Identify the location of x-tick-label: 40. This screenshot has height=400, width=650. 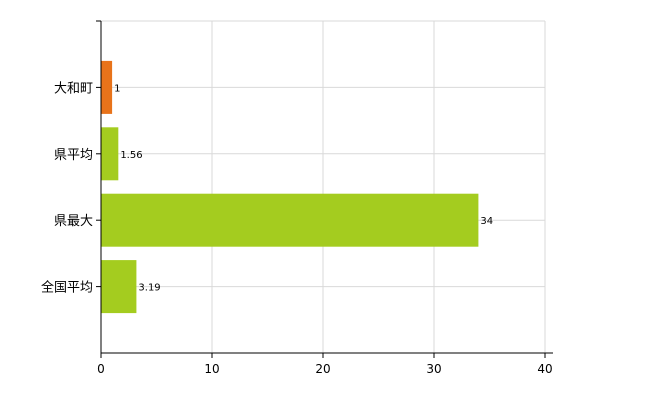
(544, 369).